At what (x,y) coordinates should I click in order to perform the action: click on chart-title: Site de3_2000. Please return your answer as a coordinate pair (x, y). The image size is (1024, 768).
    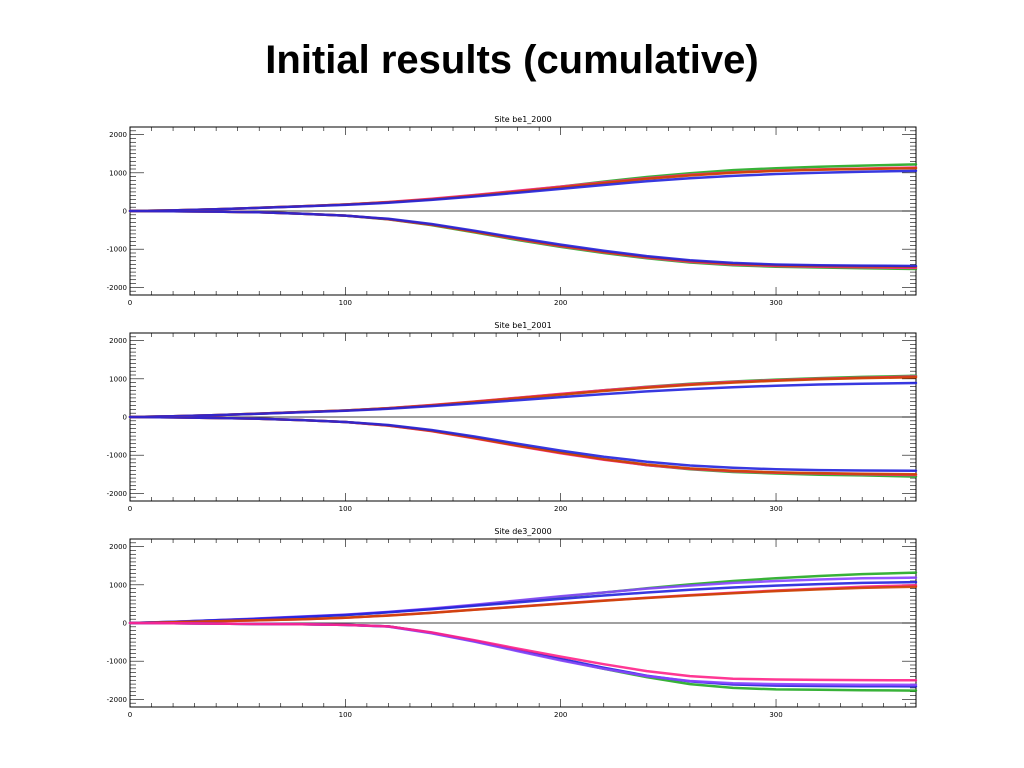
    Looking at the image, I should click on (522, 531).